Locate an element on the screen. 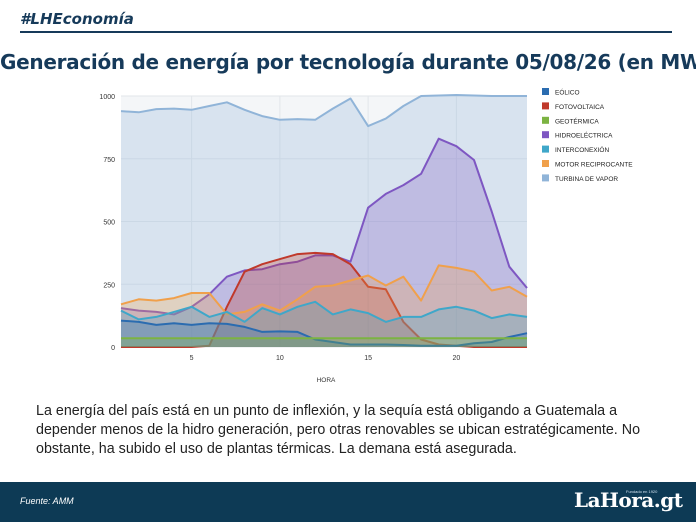 This screenshot has width=696, height=522. x-tick-label: 20 is located at coordinates (456, 358).